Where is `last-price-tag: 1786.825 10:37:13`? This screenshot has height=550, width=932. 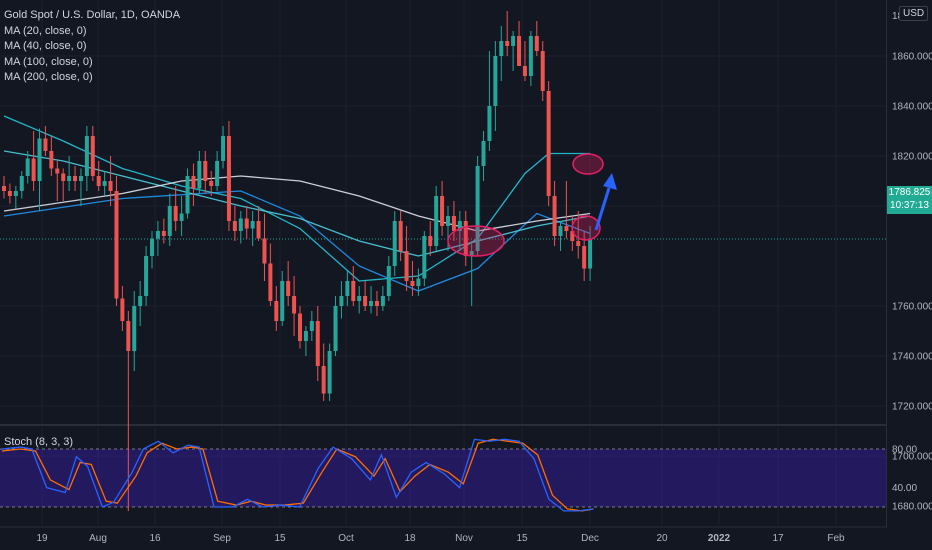
last-price-tag: 1786.825 10:37:13 is located at coordinates (909, 200).